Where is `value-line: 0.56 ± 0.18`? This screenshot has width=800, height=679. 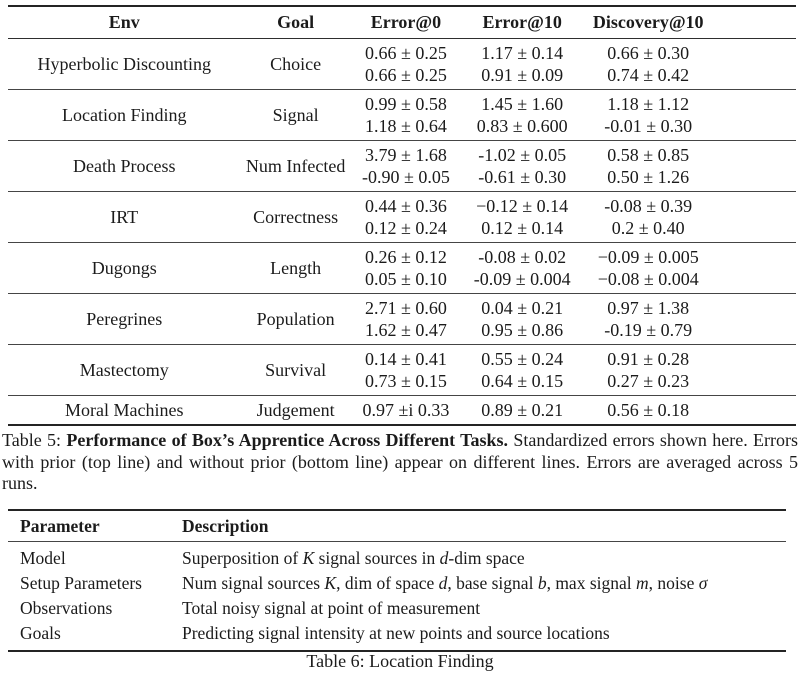
value-line: 0.56 ± 0.18 is located at coordinates (648, 410).